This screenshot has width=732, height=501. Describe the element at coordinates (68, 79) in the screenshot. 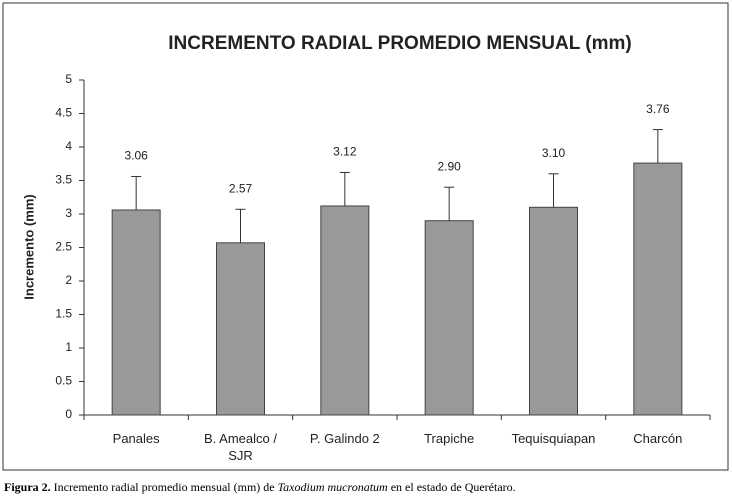

I see `y-tick-label: 5` at that location.